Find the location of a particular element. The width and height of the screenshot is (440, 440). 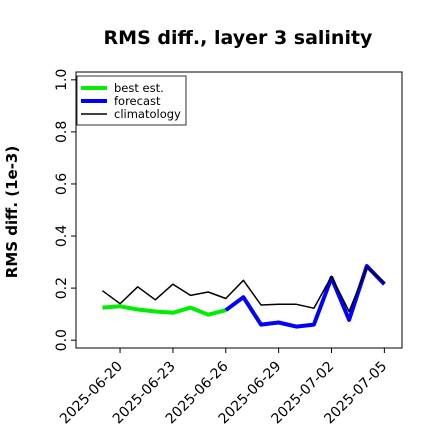

y-tick-label: 0.2 is located at coordinates (62, 288).